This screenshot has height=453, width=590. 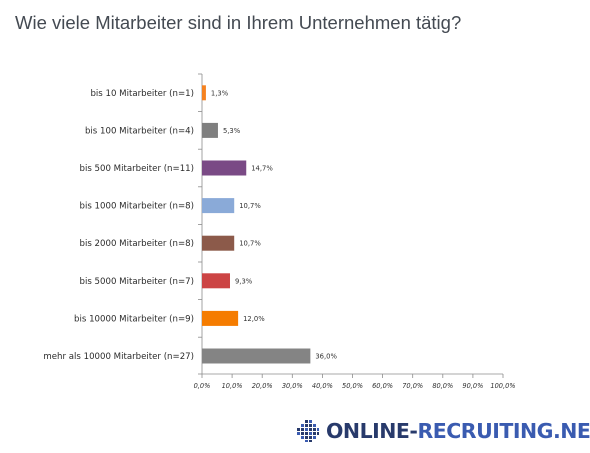 I want to click on x-tick-label: 100,0%, so click(x=502, y=386).